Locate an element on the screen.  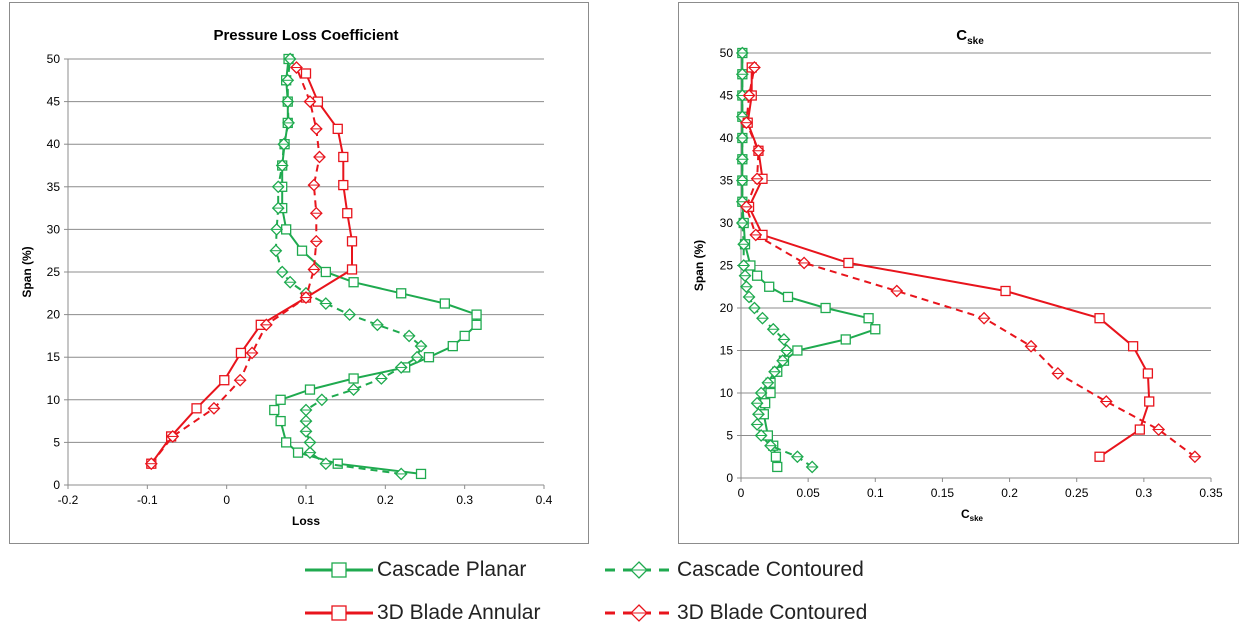
x-tick-label: 0.15 is located at coordinates (943, 493).